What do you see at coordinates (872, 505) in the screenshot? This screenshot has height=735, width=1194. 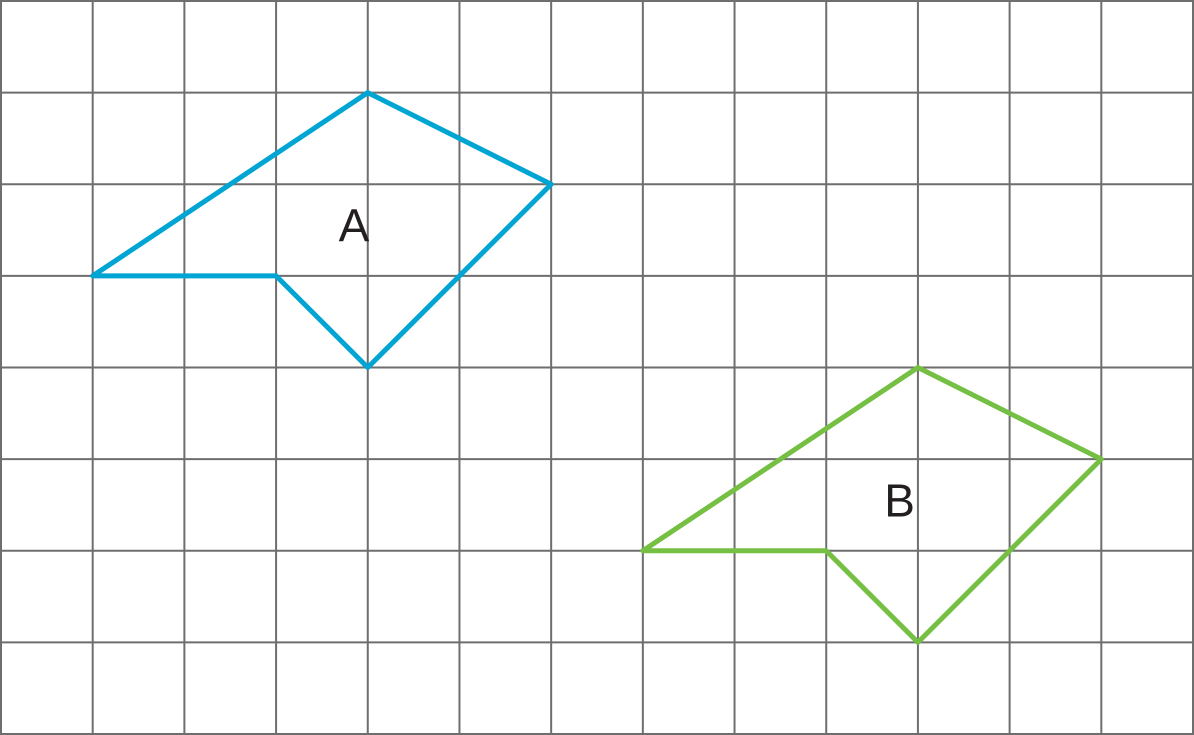 I see `polygon-b` at bounding box center [872, 505].